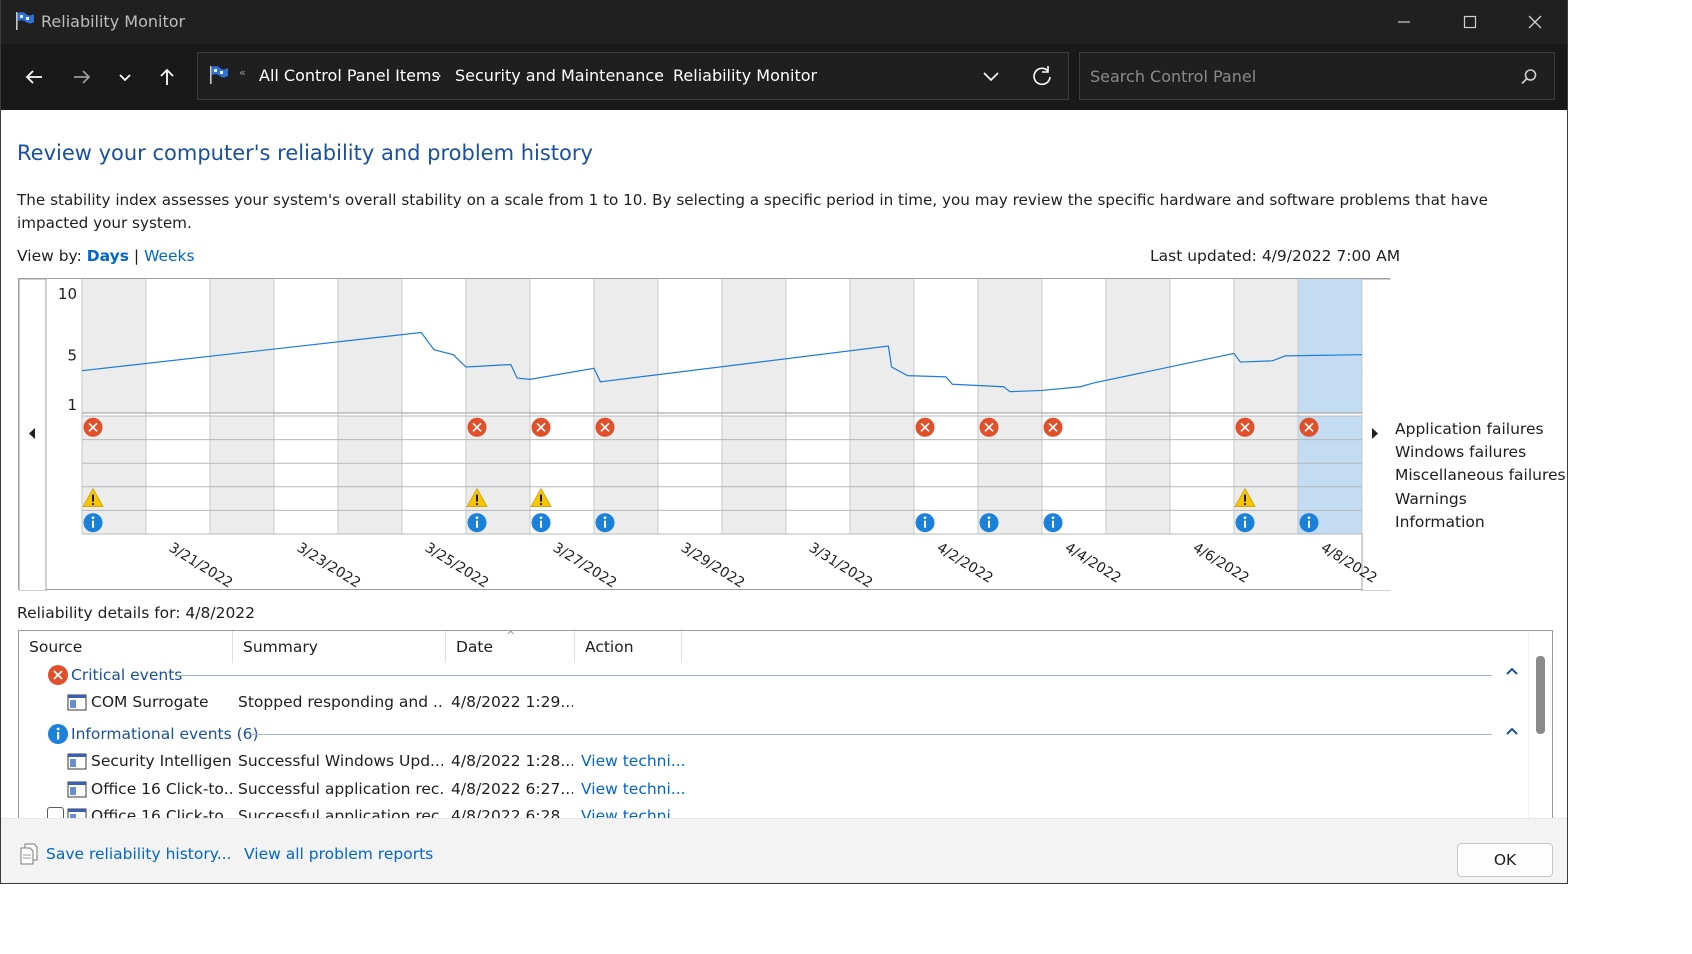 The height and width of the screenshot is (954, 1692). Describe the element at coordinates (1404, 22) in the screenshot. I see `minimize-button` at that location.